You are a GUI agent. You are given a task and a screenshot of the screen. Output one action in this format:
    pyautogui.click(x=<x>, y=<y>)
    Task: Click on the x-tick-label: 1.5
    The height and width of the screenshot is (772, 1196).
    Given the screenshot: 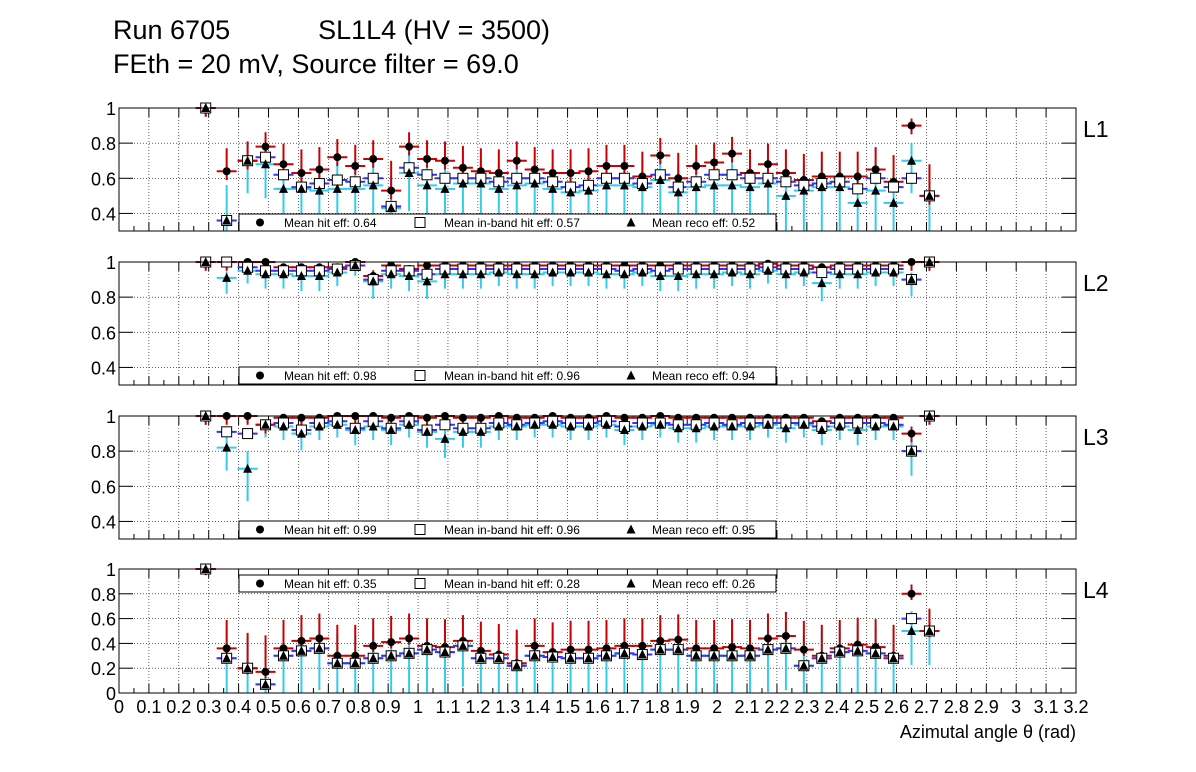 What is the action you would take?
    pyautogui.click(x=567, y=707)
    